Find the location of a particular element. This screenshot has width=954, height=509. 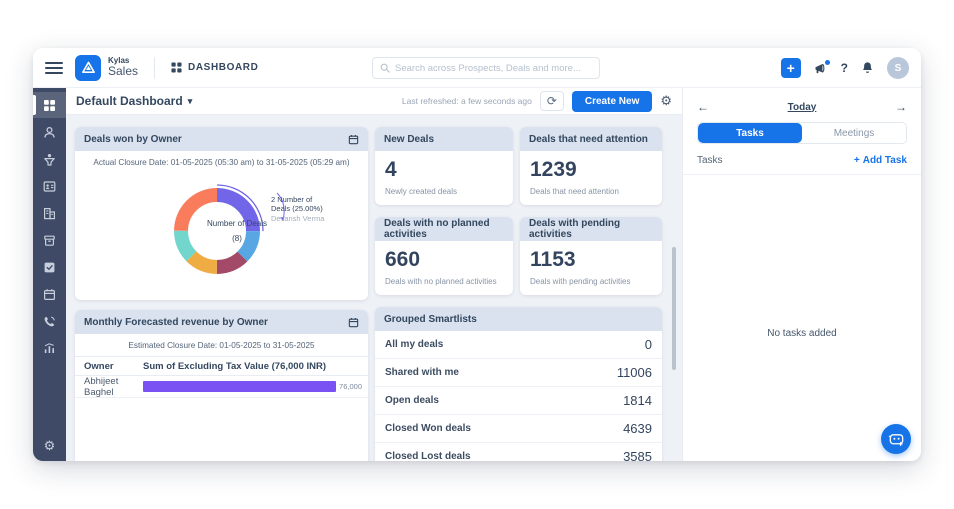

sidebar-item-companies is located at coordinates (49, 213).